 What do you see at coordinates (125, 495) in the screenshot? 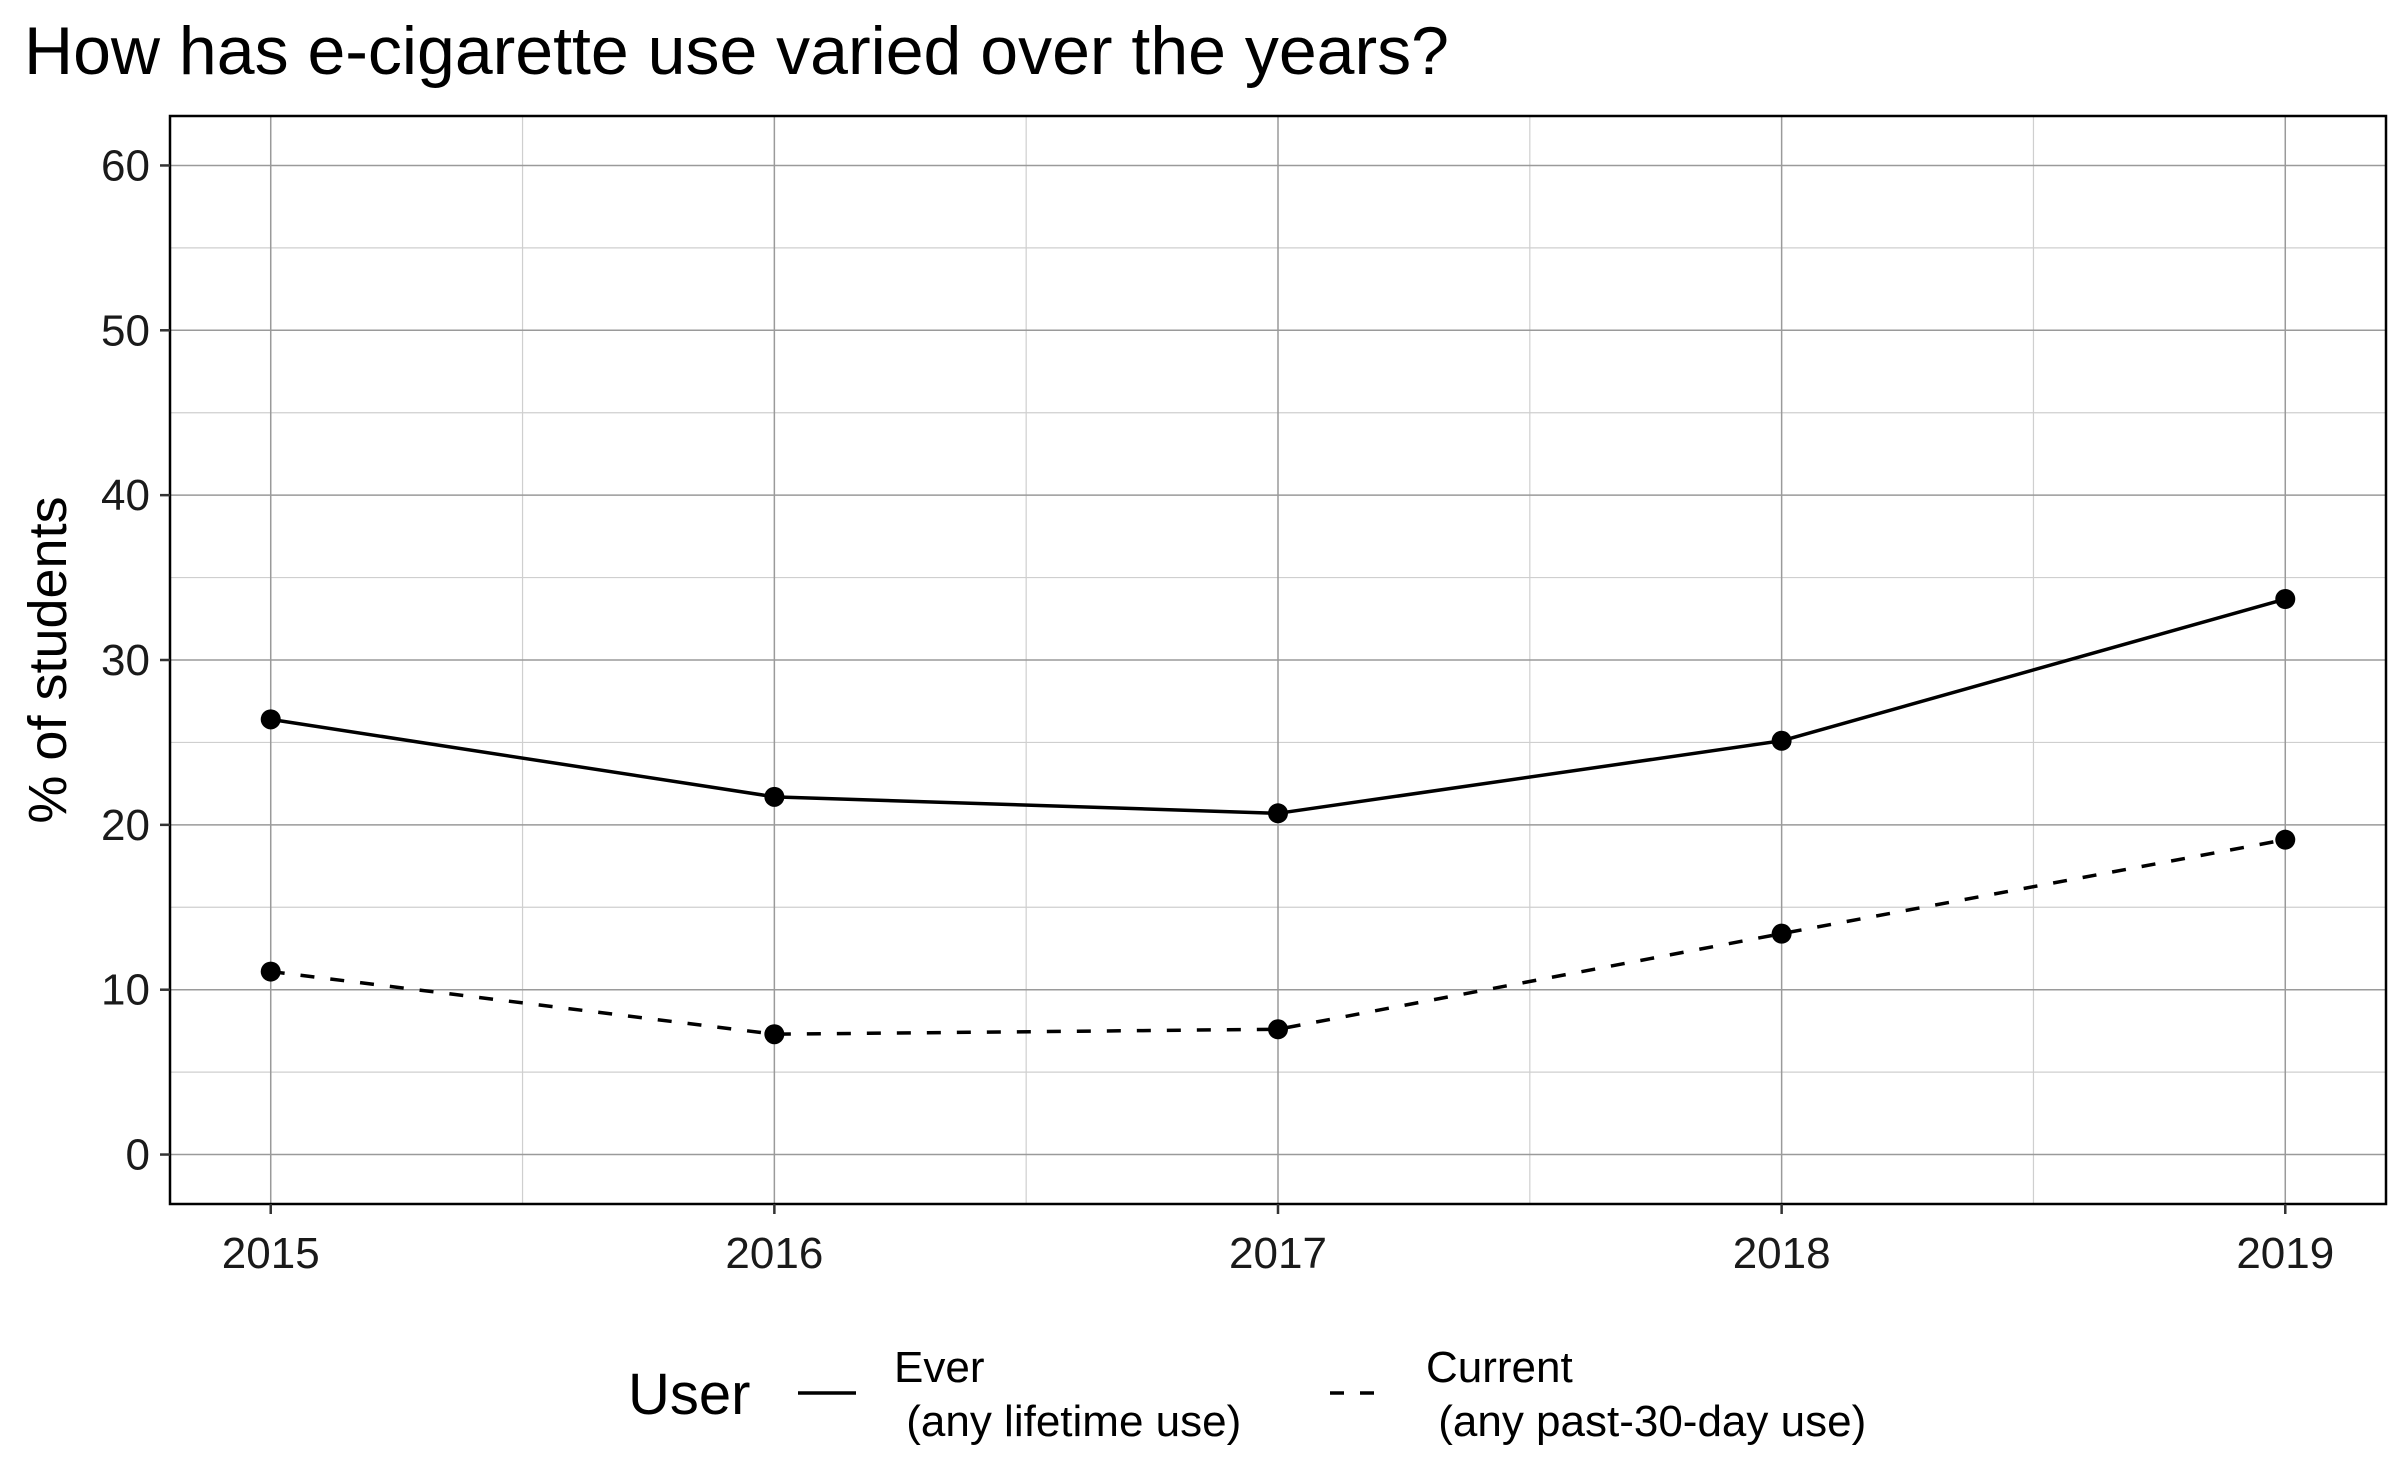
I see `y-tick-label: 40` at bounding box center [125, 495].